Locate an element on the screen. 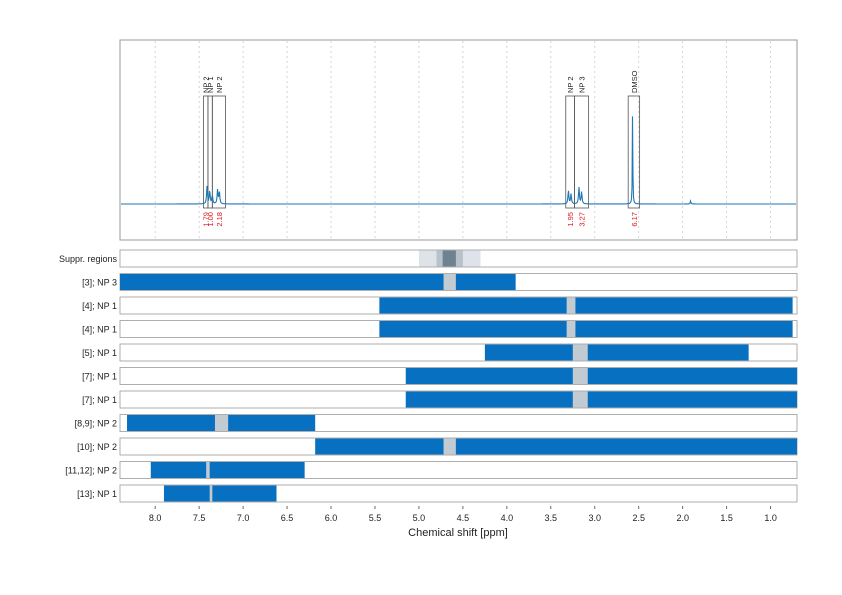  x-axis-label: Chemical shift [ppm] is located at coordinates (458, 533).